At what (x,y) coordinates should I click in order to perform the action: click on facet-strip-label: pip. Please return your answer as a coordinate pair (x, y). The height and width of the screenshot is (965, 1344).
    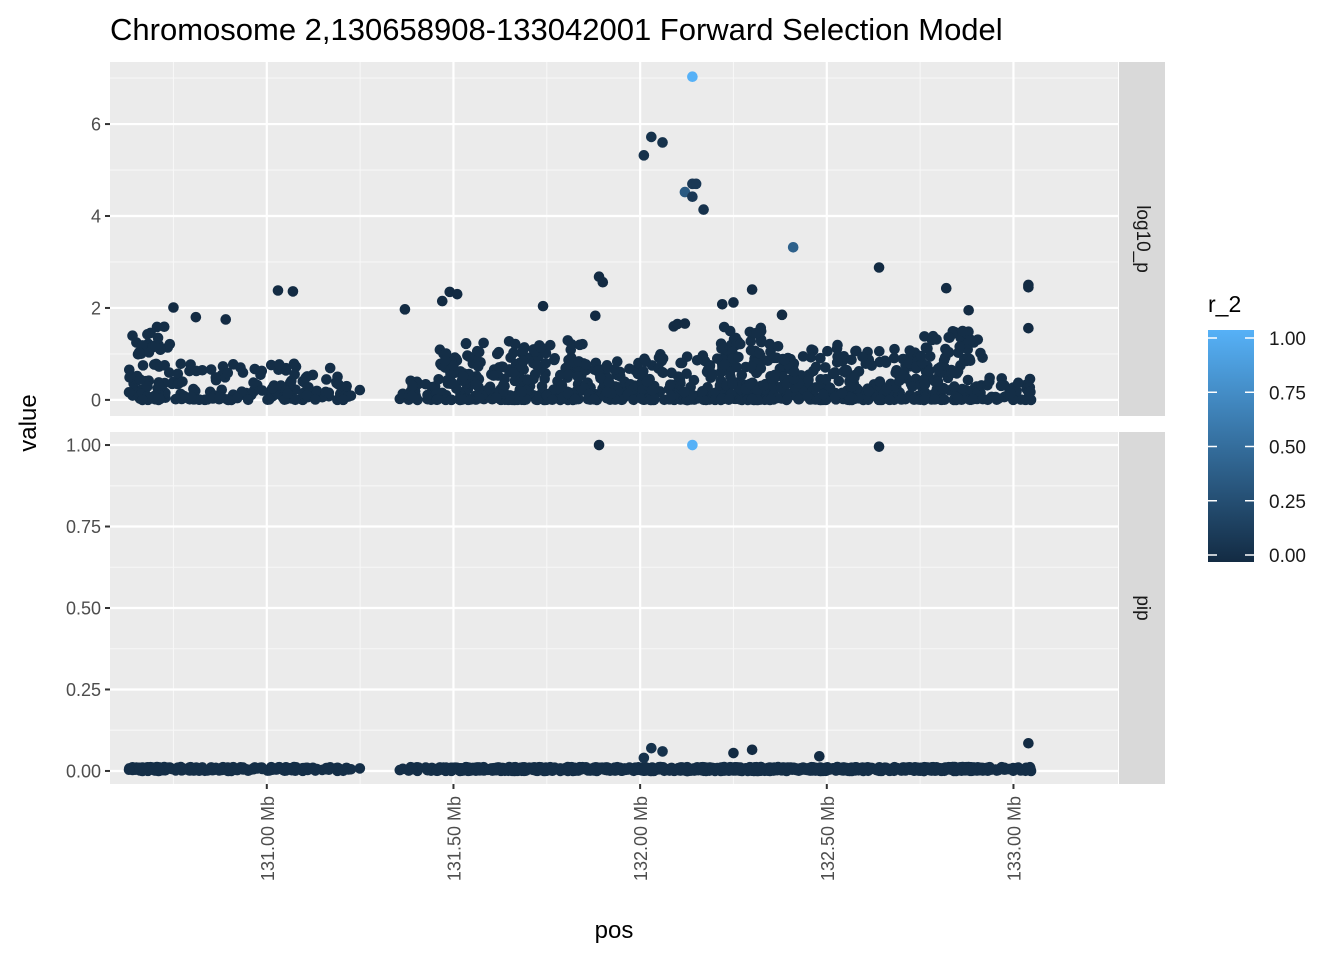
    Looking at the image, I should click on (1142, 607).